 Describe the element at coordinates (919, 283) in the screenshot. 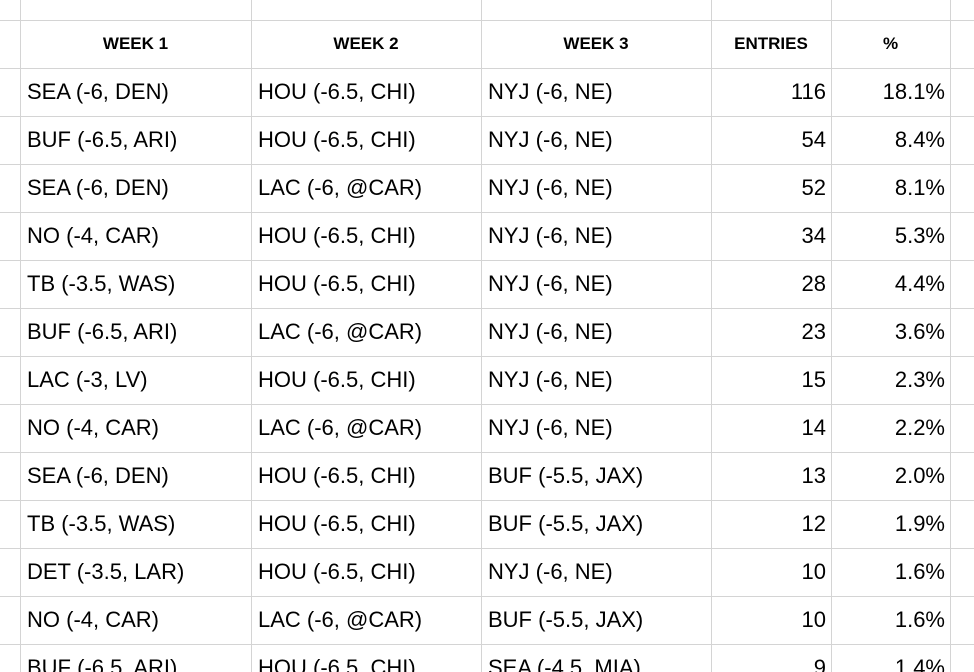

I see `table-cell: 4.4%` at that location.